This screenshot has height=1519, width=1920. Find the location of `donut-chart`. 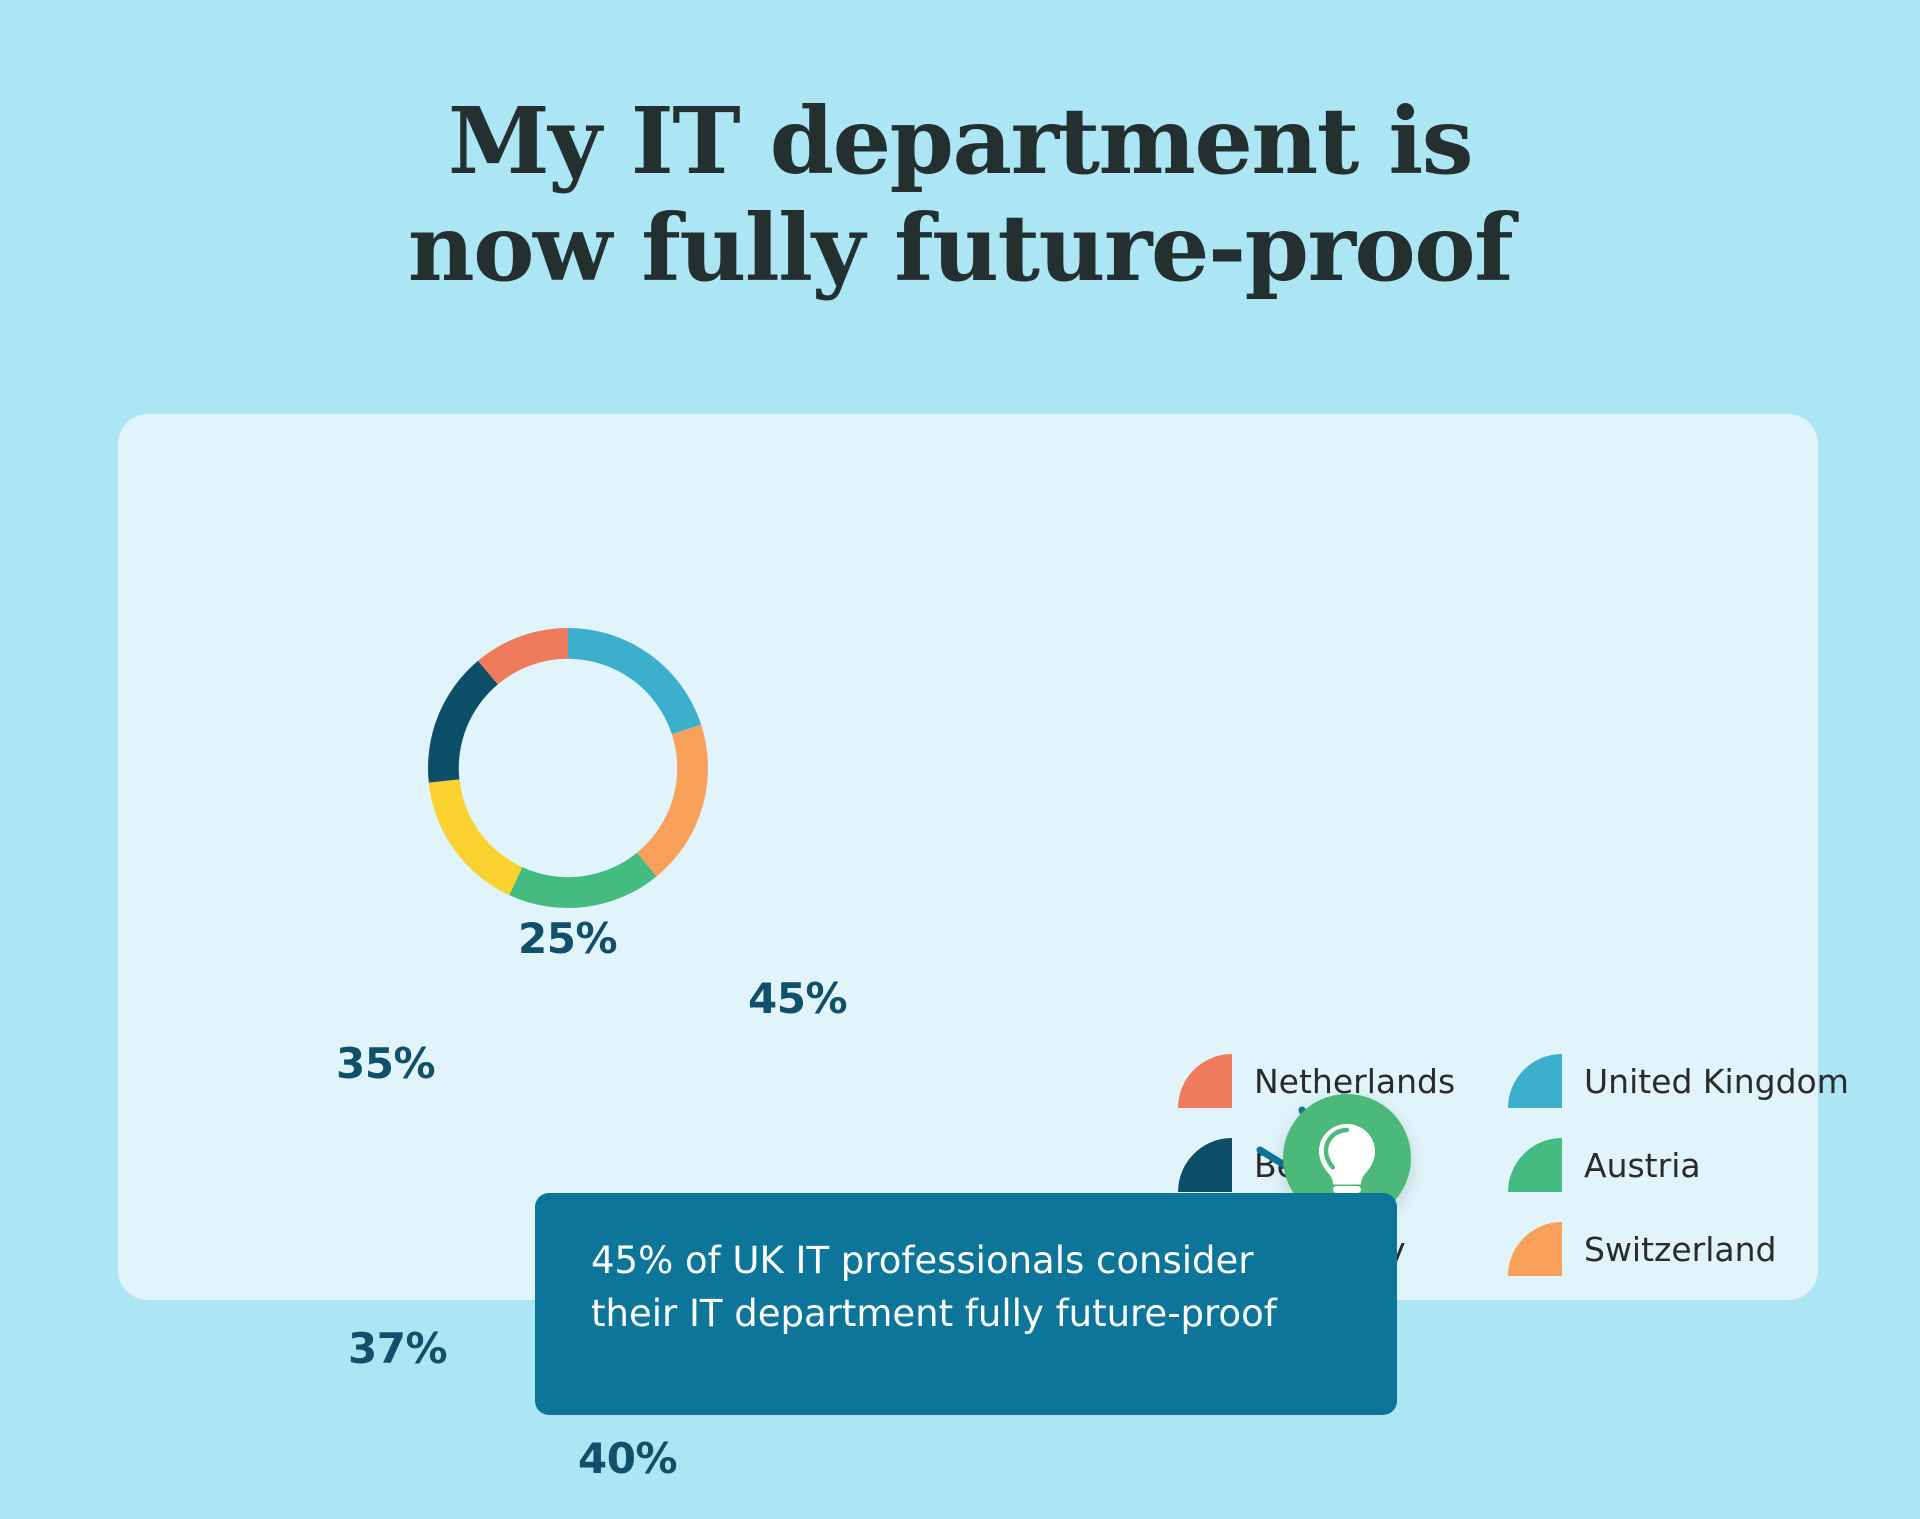

donut-chart is located at coordinates (568, 768).